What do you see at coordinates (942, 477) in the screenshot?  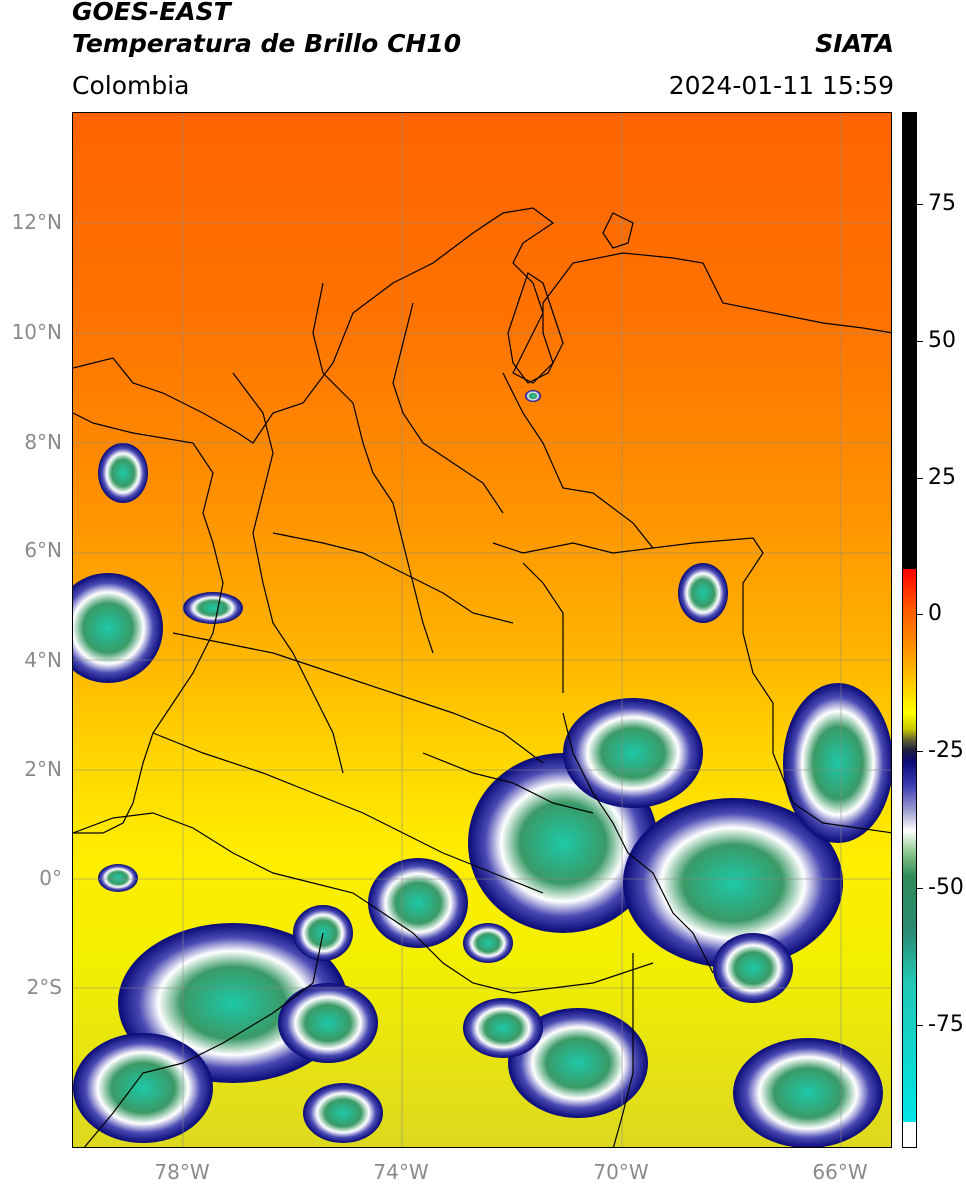 I see `colorbar-label-25: 25` at bounding box center [942, 477].